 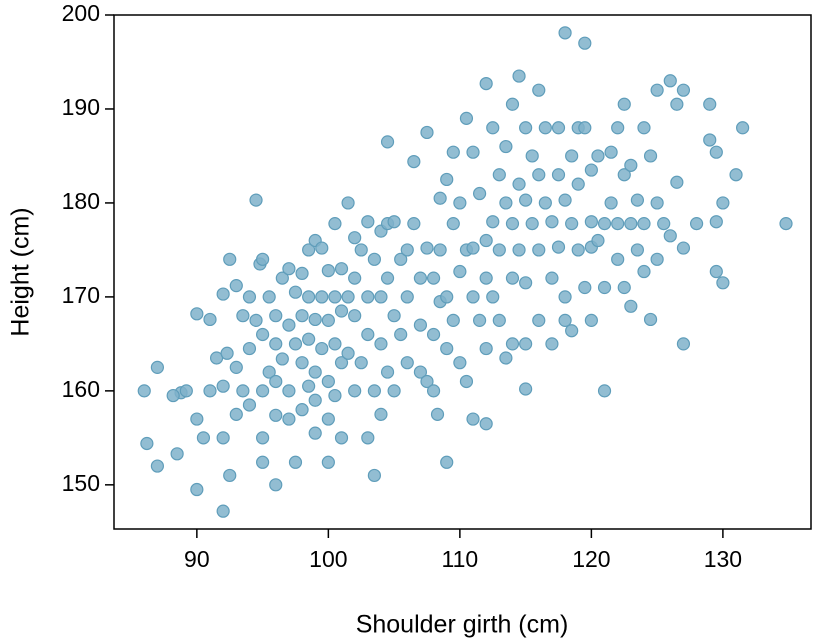 What do you see at coordinates (81, 201) in the screenshot?
I see `y-tick-label: 180` at bounding box center [81, 201].